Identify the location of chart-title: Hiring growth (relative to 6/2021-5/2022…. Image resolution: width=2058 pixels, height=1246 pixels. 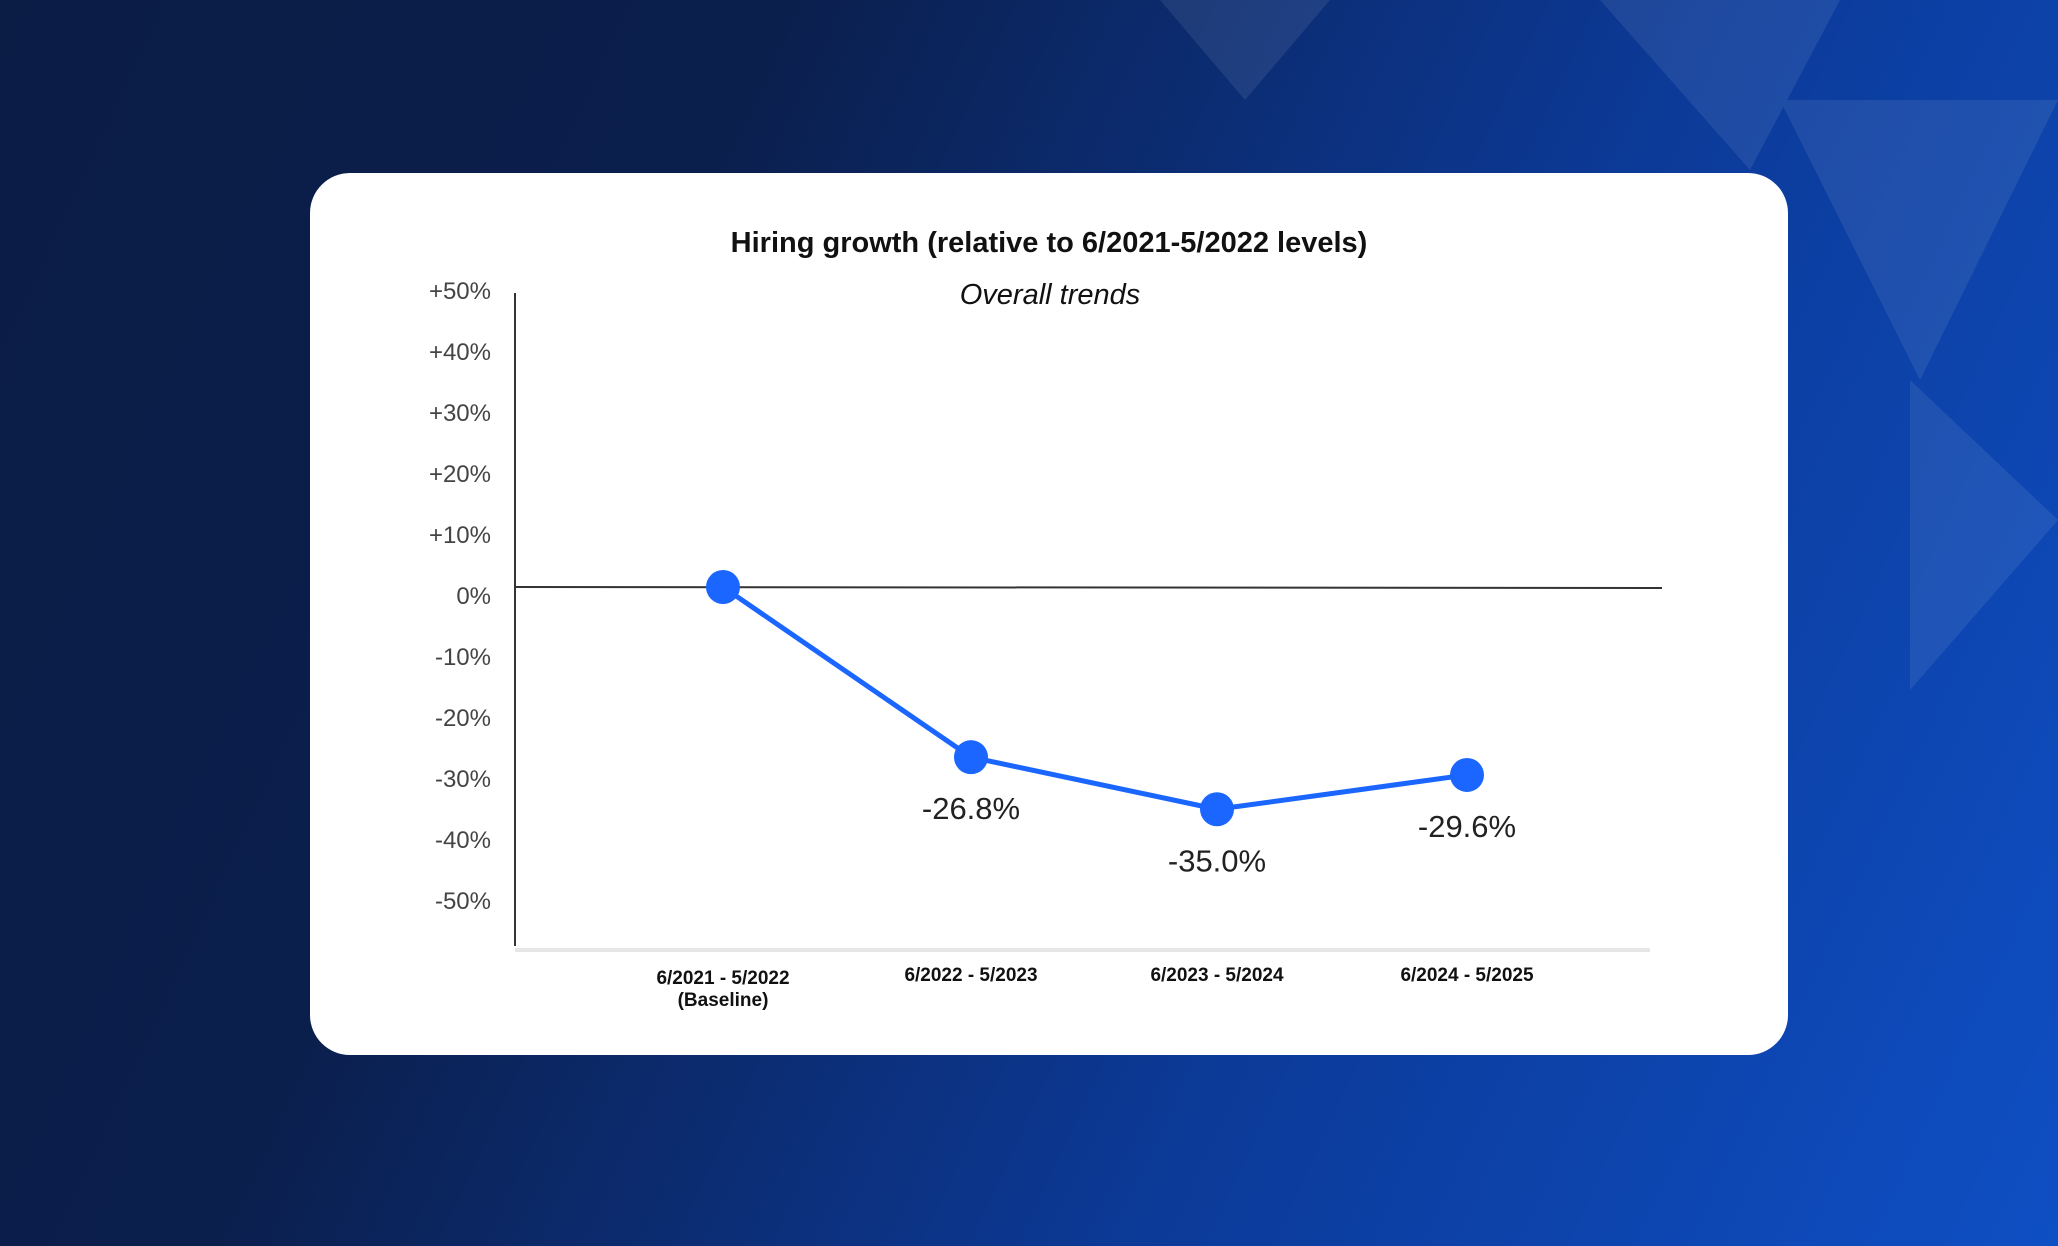
(1049, 243).